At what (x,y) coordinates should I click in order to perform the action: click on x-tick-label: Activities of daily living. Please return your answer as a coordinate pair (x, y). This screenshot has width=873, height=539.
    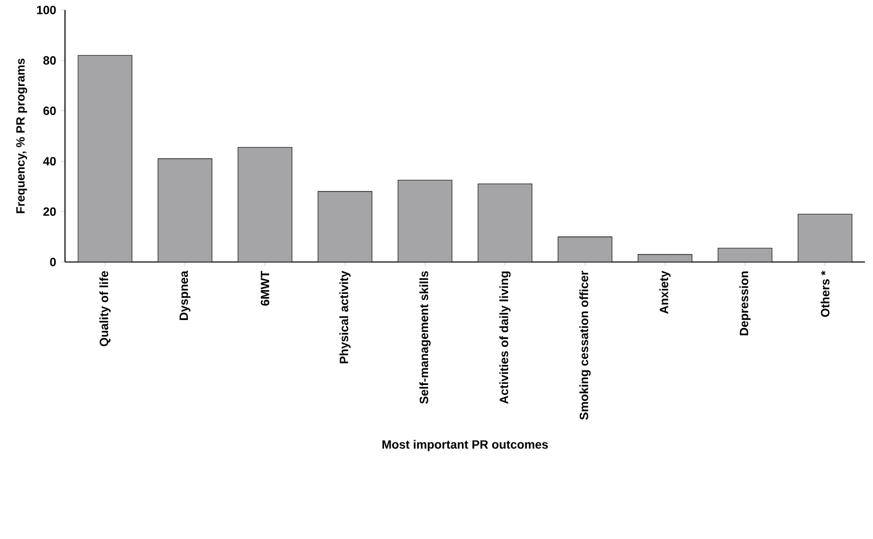
    Looking at the image, I should click on (505, 338).